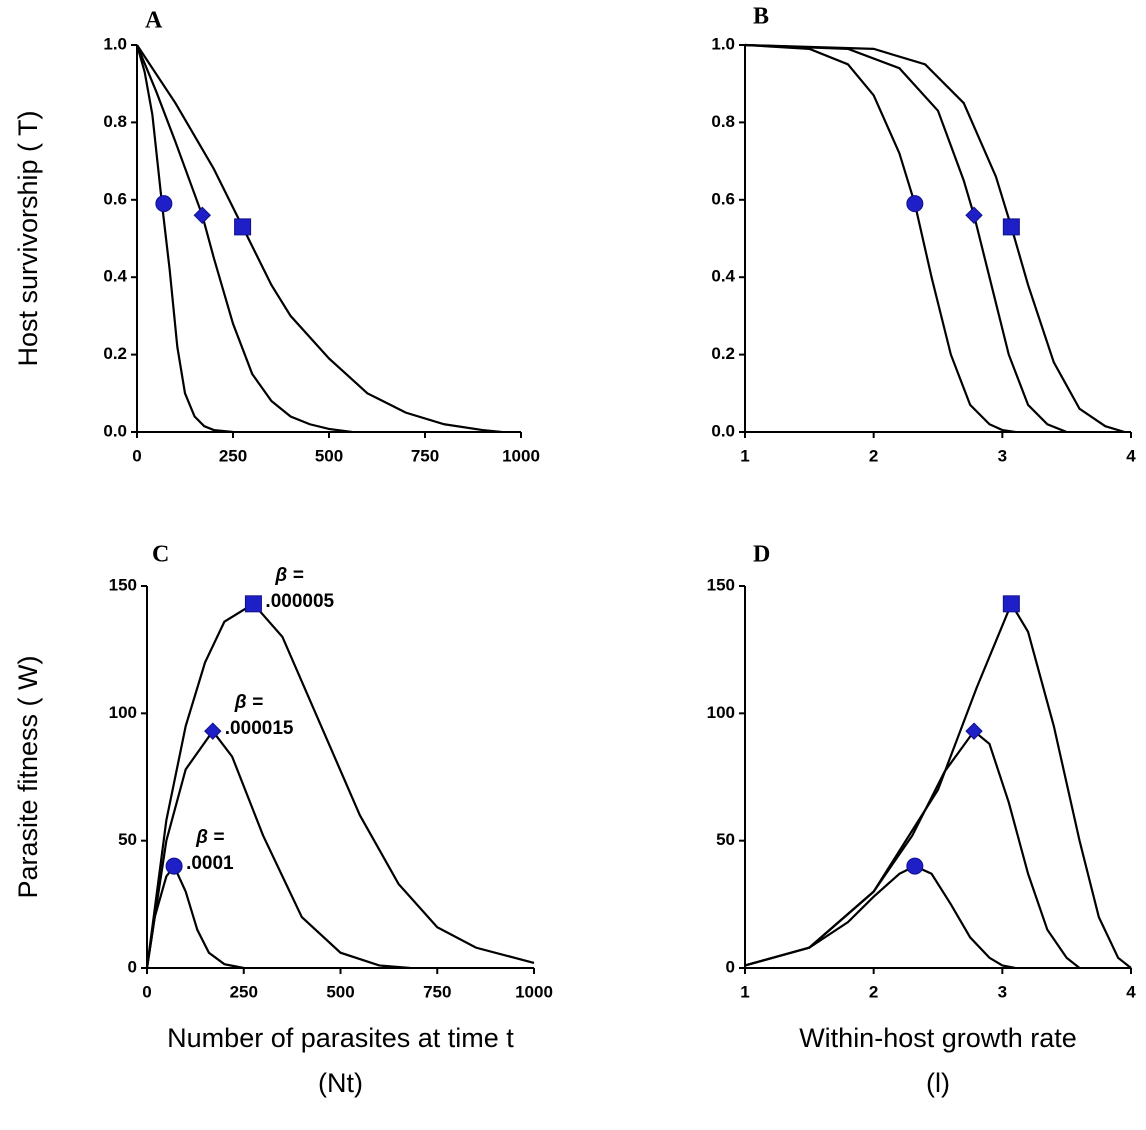 The width and height of the screenshot is (1146, 1130). What do you see at coordinates (761, 17) in the screenshot?
I see `panel-label: B` at bounding box center [761, 17].